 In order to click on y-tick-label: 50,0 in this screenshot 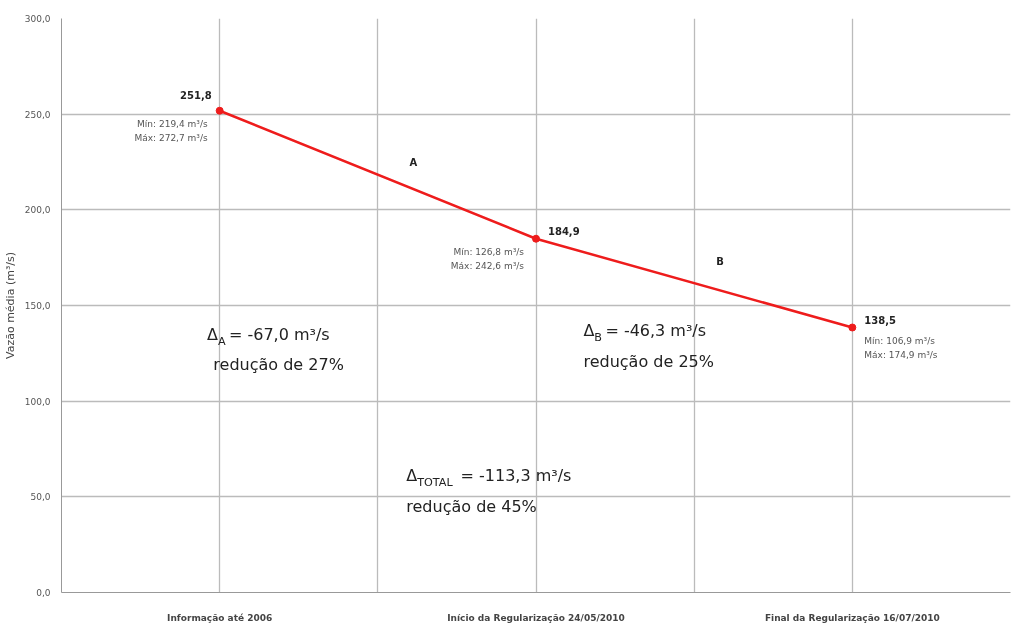, I will do `click(40, 497)`.